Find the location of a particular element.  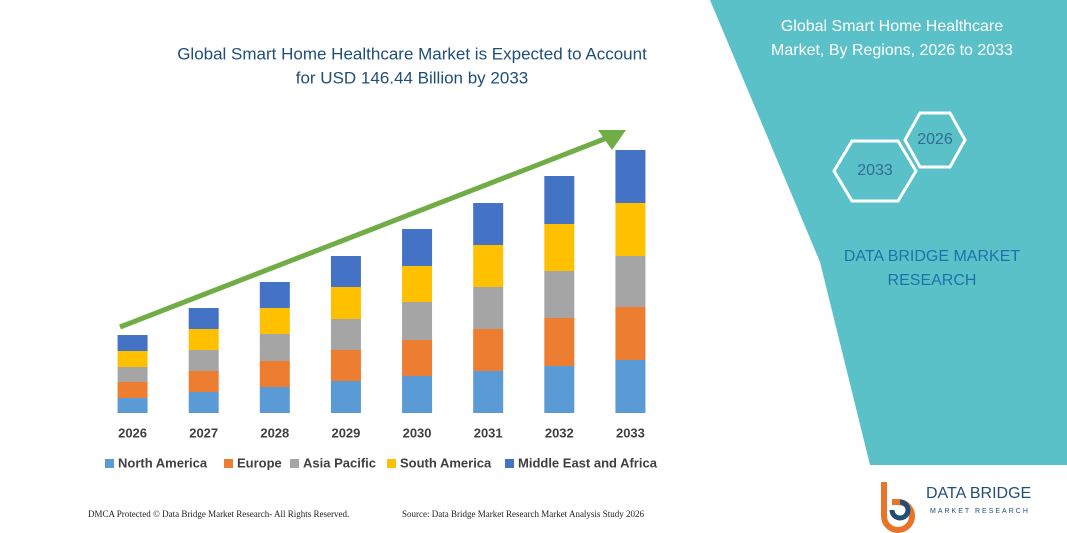

logo is located at coordinates (898, 507).